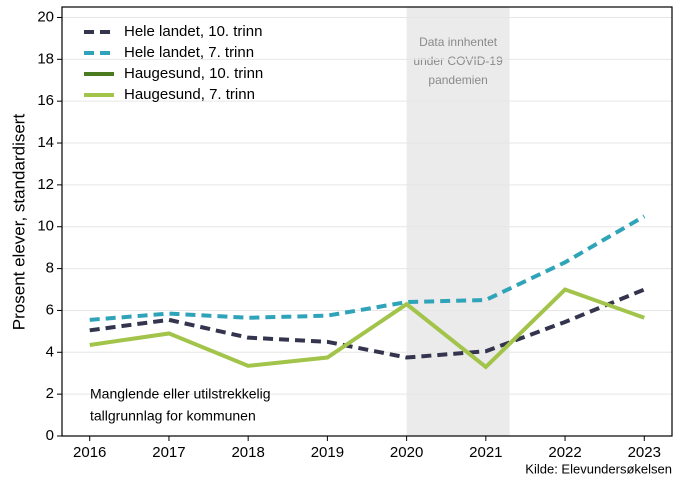 This screenshot has width=686, height=482. What do you see at coordinates (45, 184) in the screenshot?
I see `y-tick-label: 12` at bounding box center [45, 184].